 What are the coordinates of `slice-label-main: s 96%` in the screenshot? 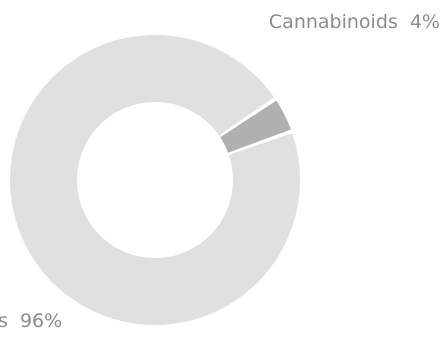 It's located at (31, 321).